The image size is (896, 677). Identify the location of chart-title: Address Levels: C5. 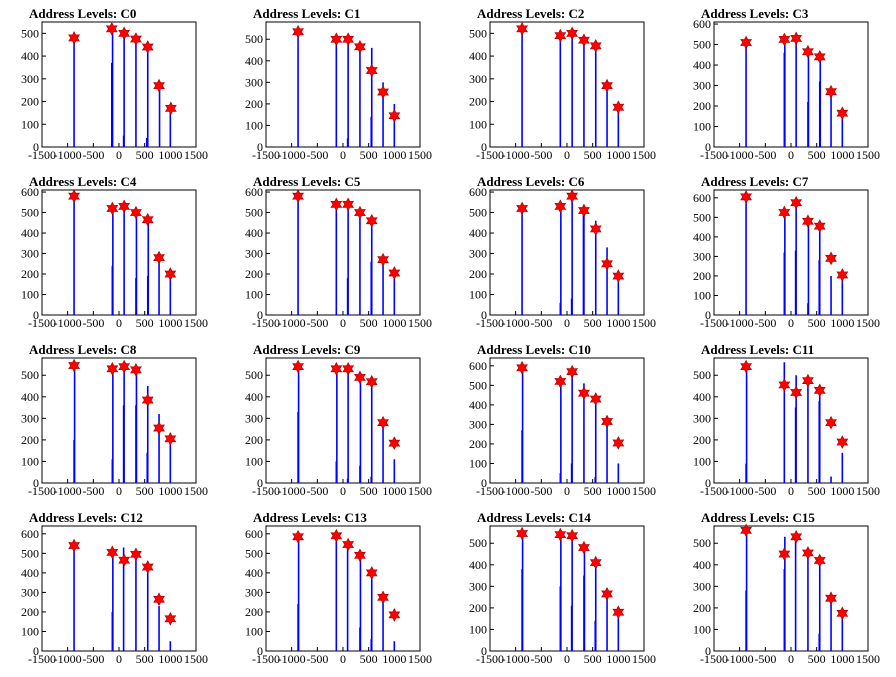
(307, 181).